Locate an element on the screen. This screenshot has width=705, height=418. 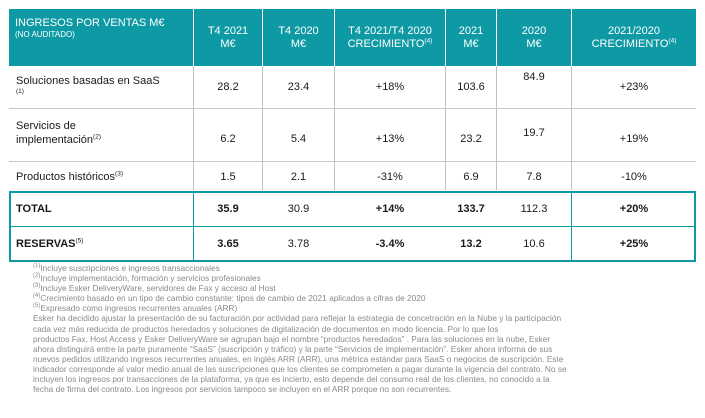
header-growth: 2021/2020 CRECIMIENTO(4) is located at coordinates (634, 53).